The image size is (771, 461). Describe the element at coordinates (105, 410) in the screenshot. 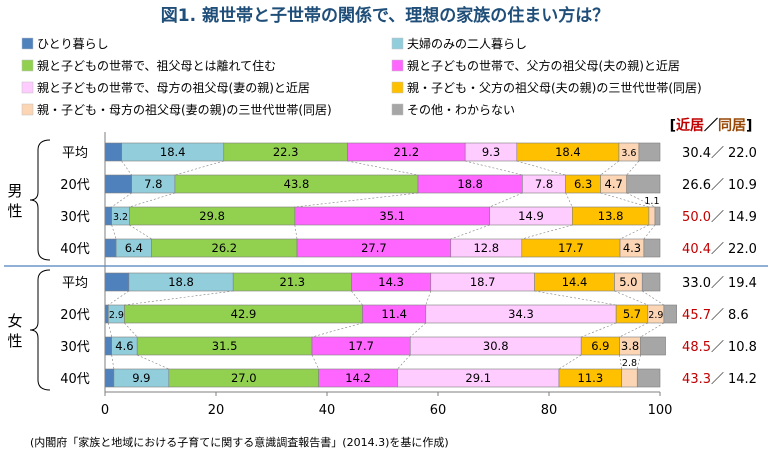

I see `x-tick-label: 0` at that location.